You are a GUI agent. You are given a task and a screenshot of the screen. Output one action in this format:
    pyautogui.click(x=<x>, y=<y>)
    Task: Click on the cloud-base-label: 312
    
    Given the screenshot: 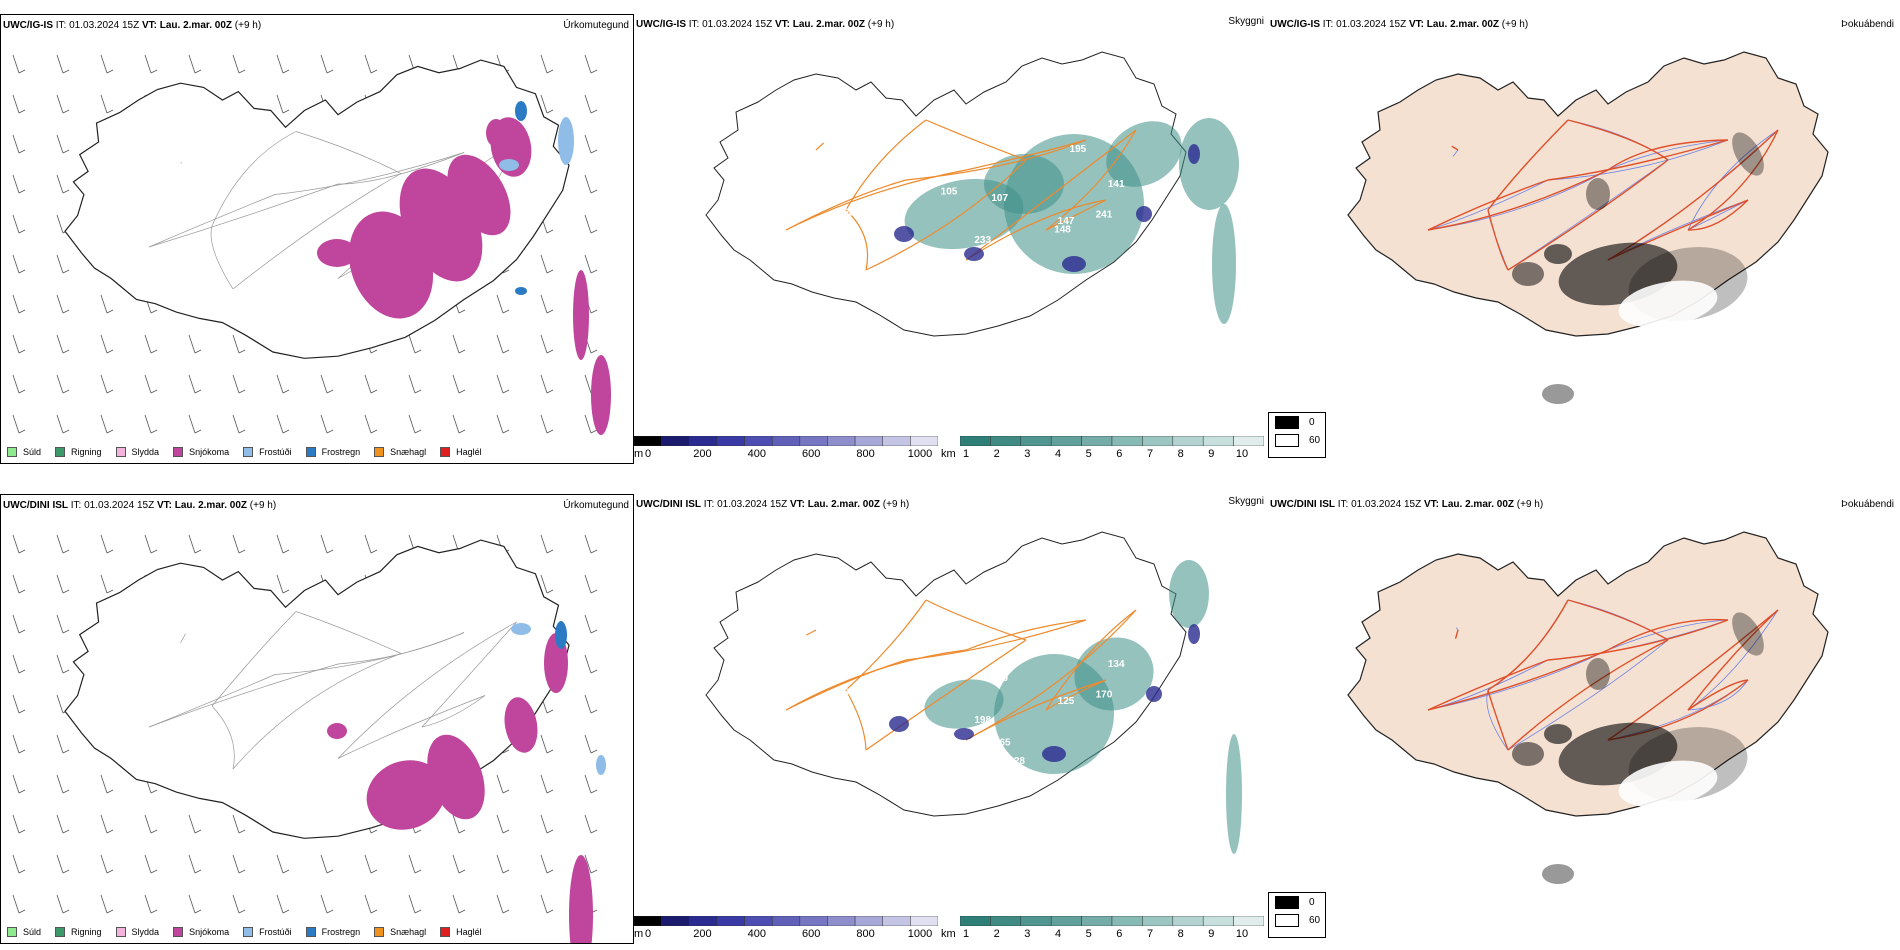 What is the action you would take?
    pyautogui.click(x=1016, y=281)
    